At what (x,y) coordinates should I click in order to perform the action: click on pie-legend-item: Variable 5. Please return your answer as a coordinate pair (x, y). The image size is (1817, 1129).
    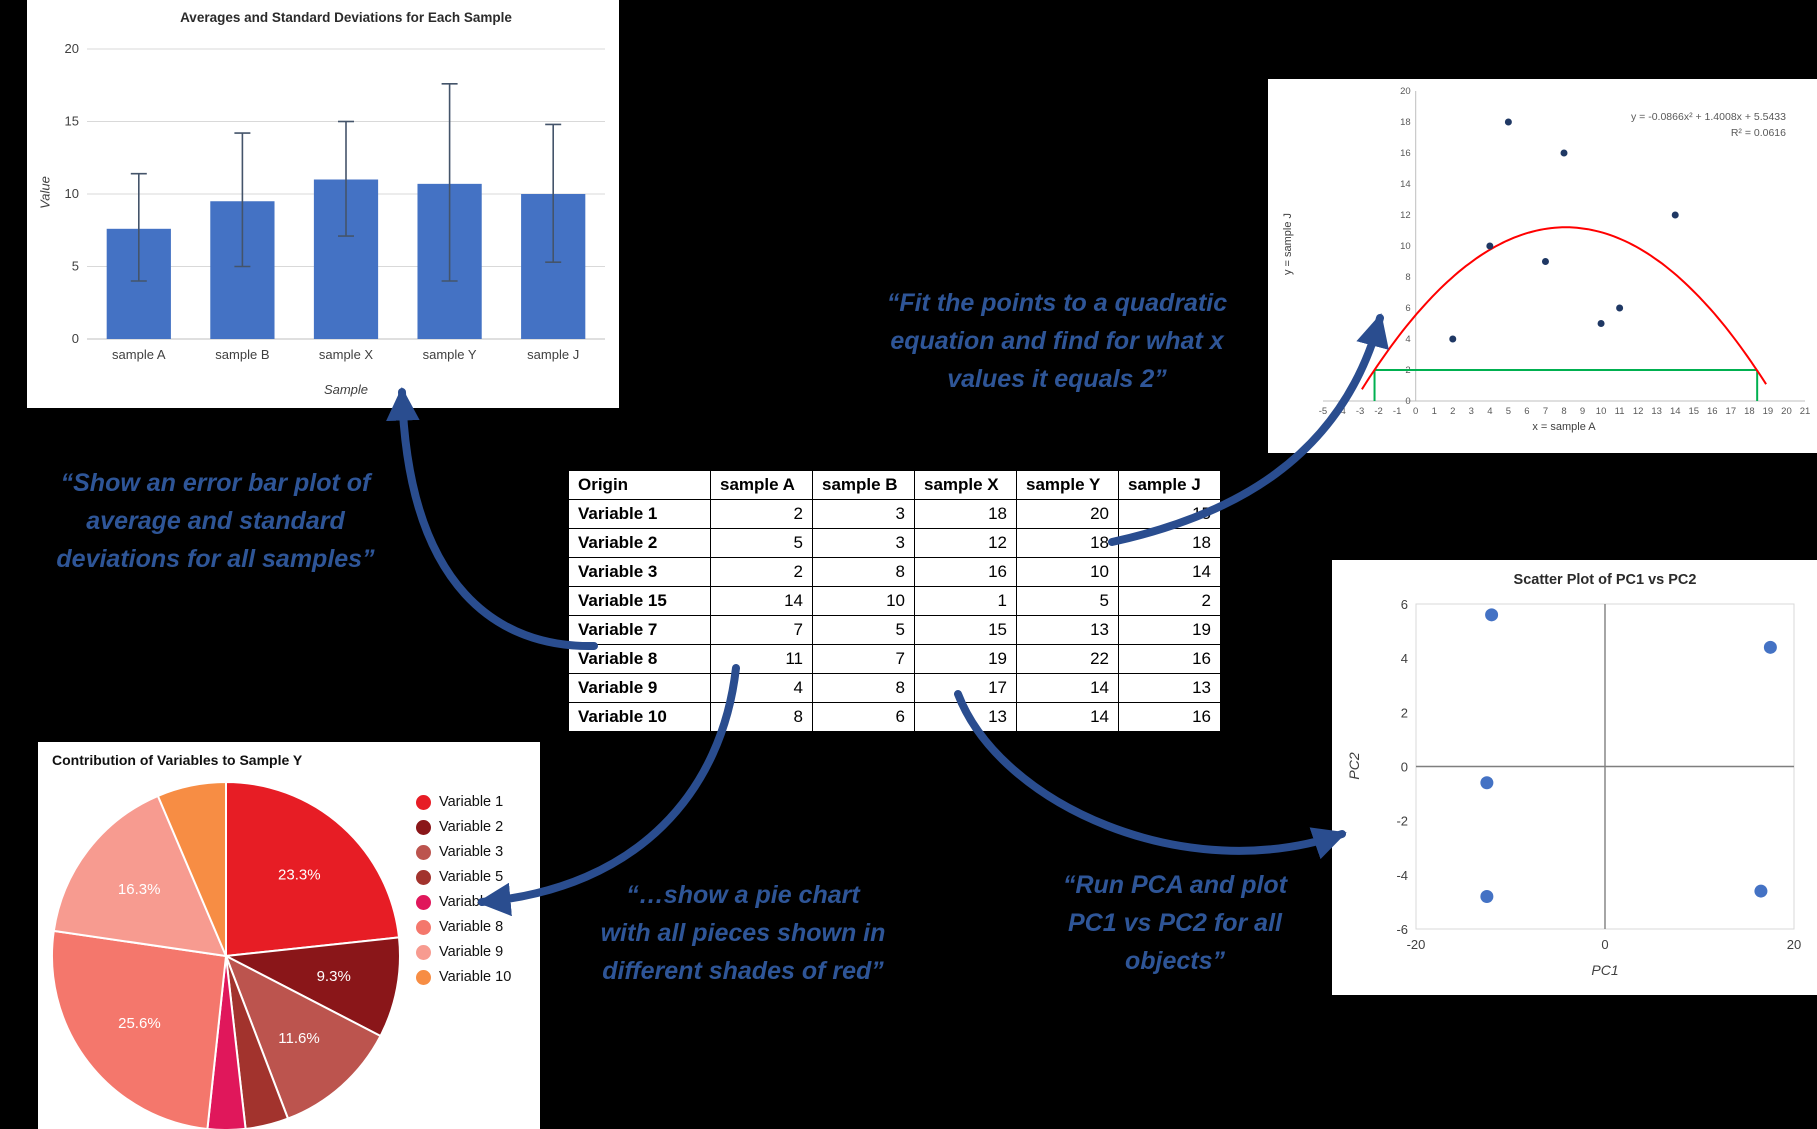
    Looking at the image, I should click on (463, 877).